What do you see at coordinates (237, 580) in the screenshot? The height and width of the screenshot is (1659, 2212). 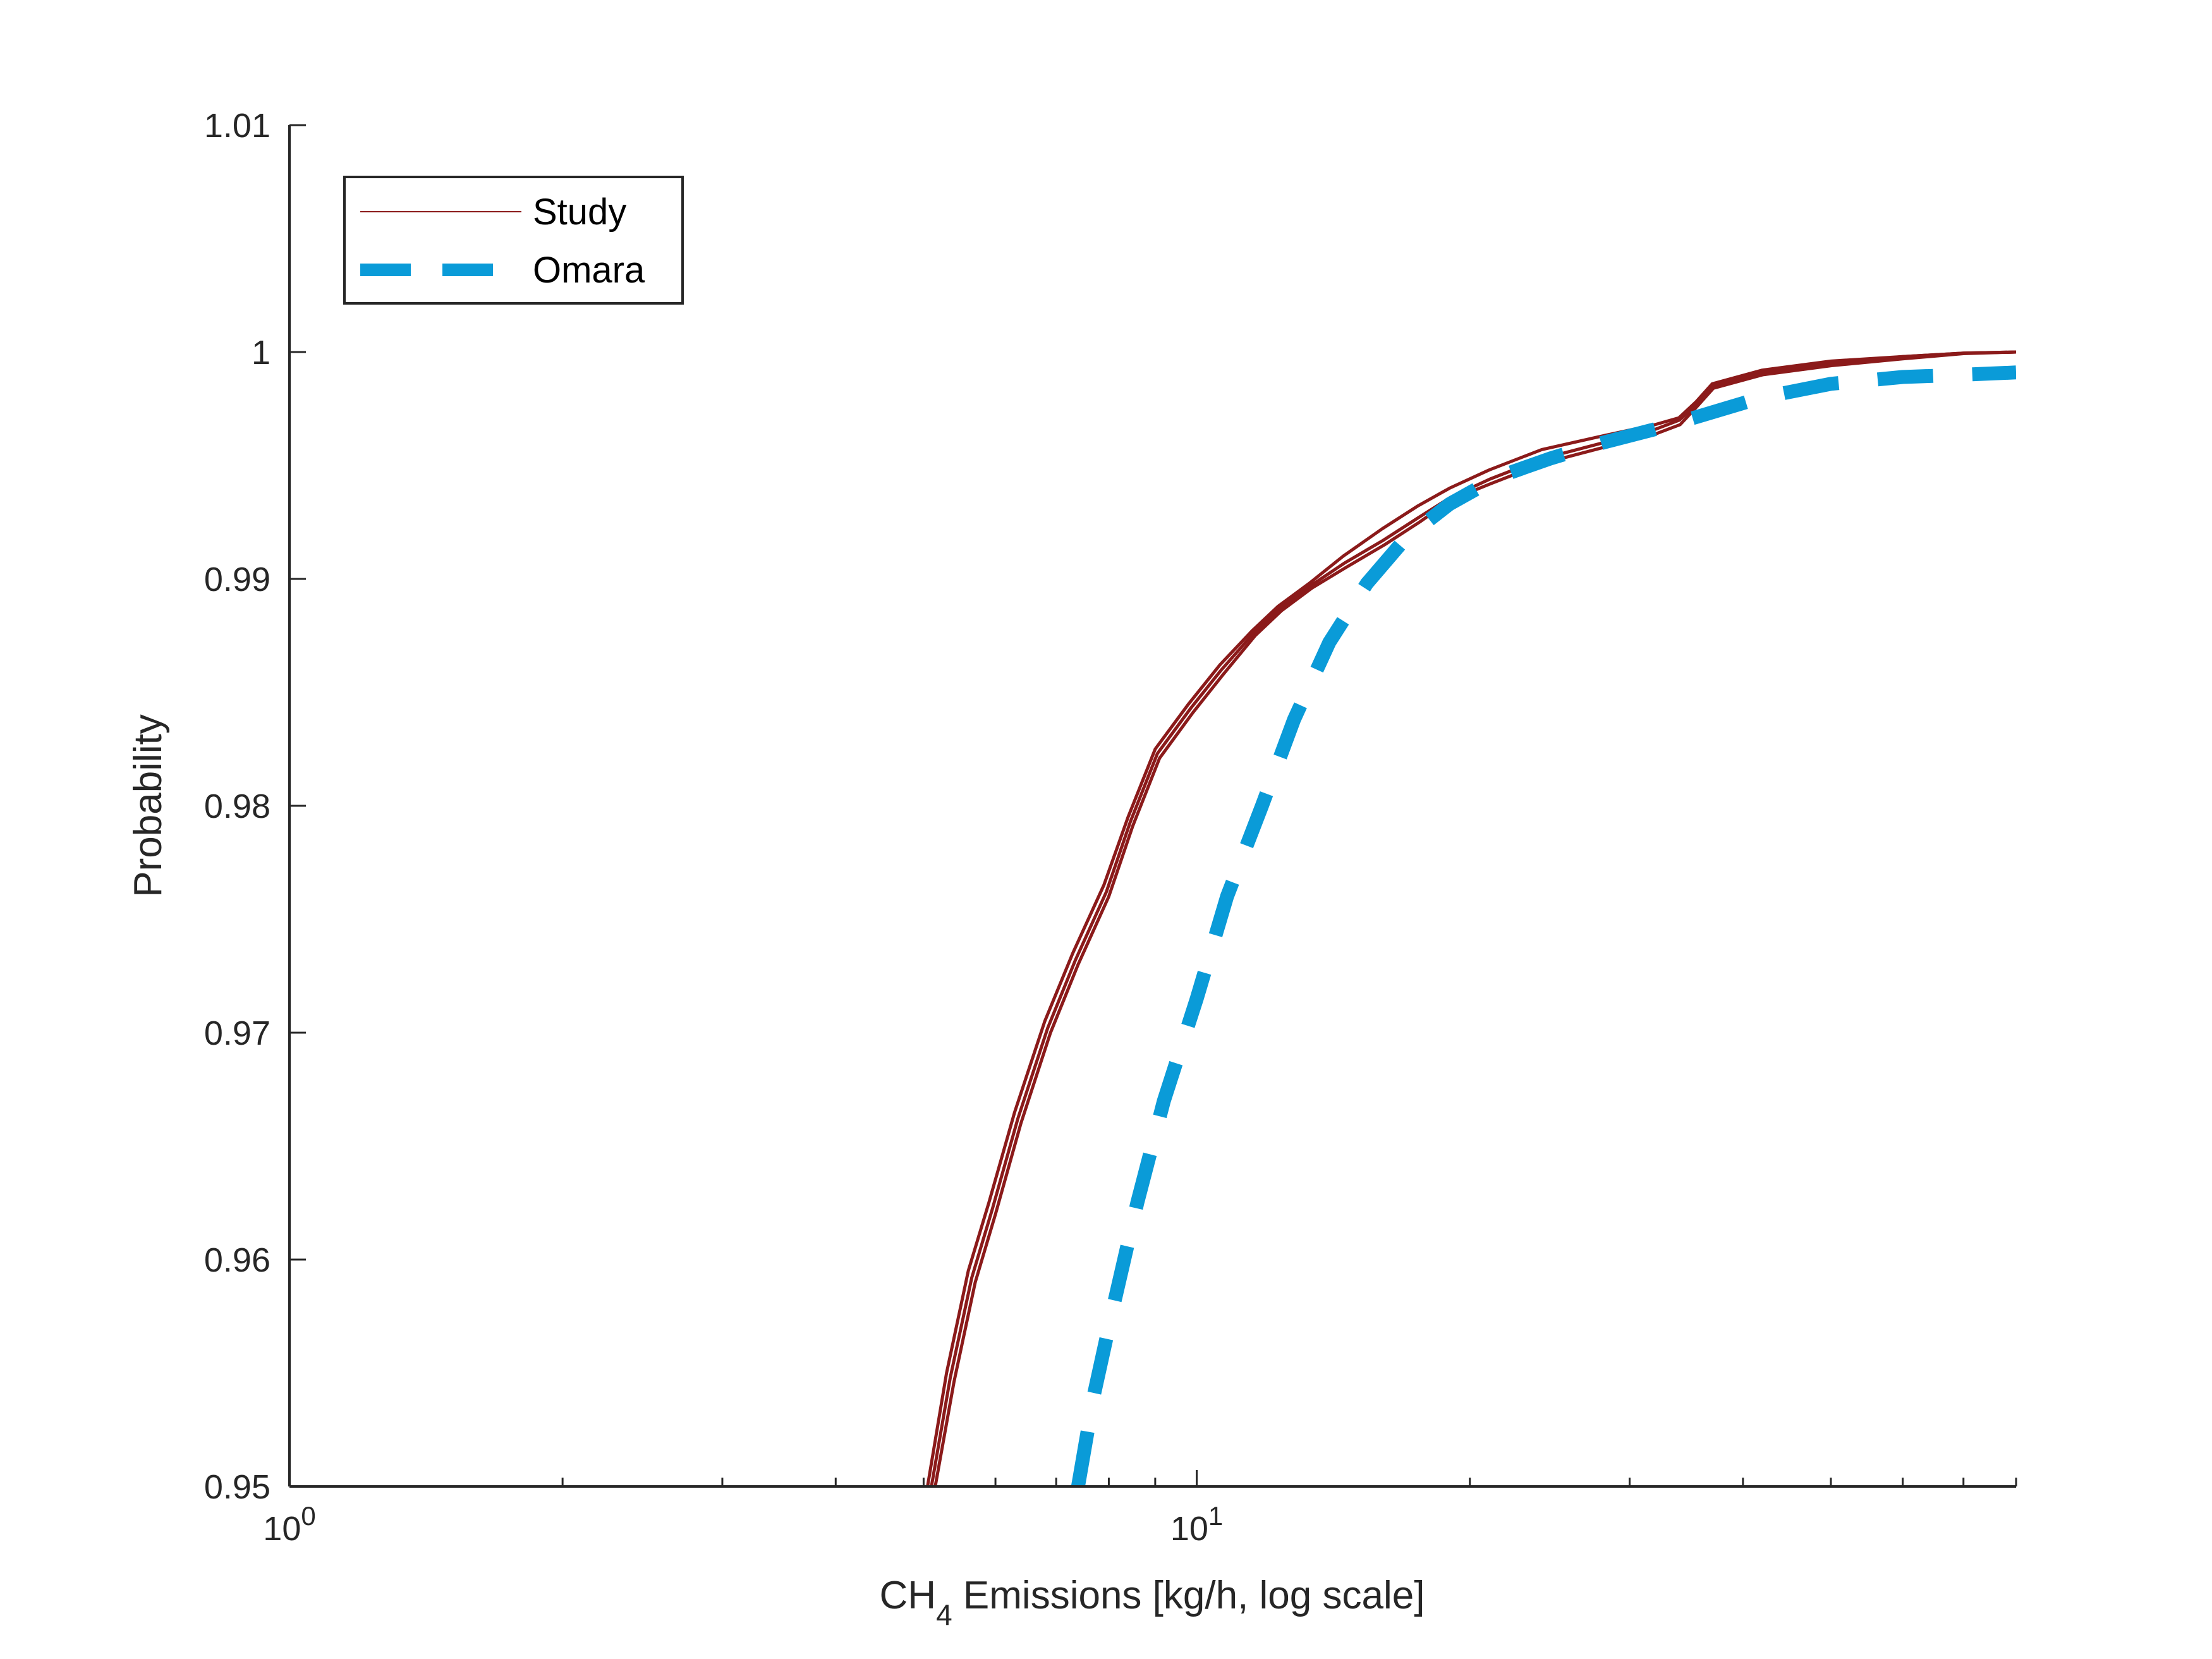 I see `y-tick-label: 0.99` at bounding box center [237, 580].